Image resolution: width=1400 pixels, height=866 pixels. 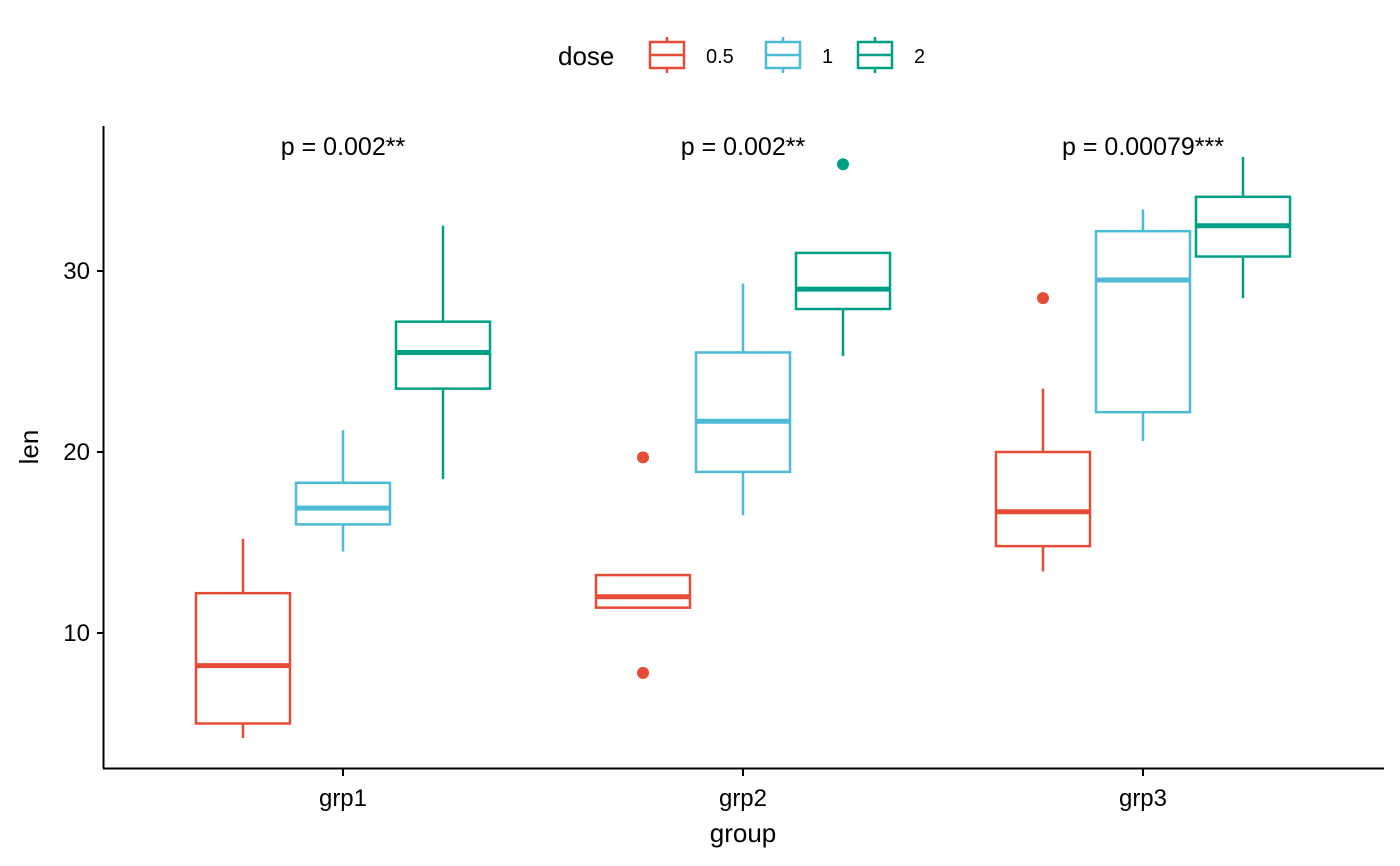 I want to click on box-grp3-dose-0.5, so click(x=1043, y=432).